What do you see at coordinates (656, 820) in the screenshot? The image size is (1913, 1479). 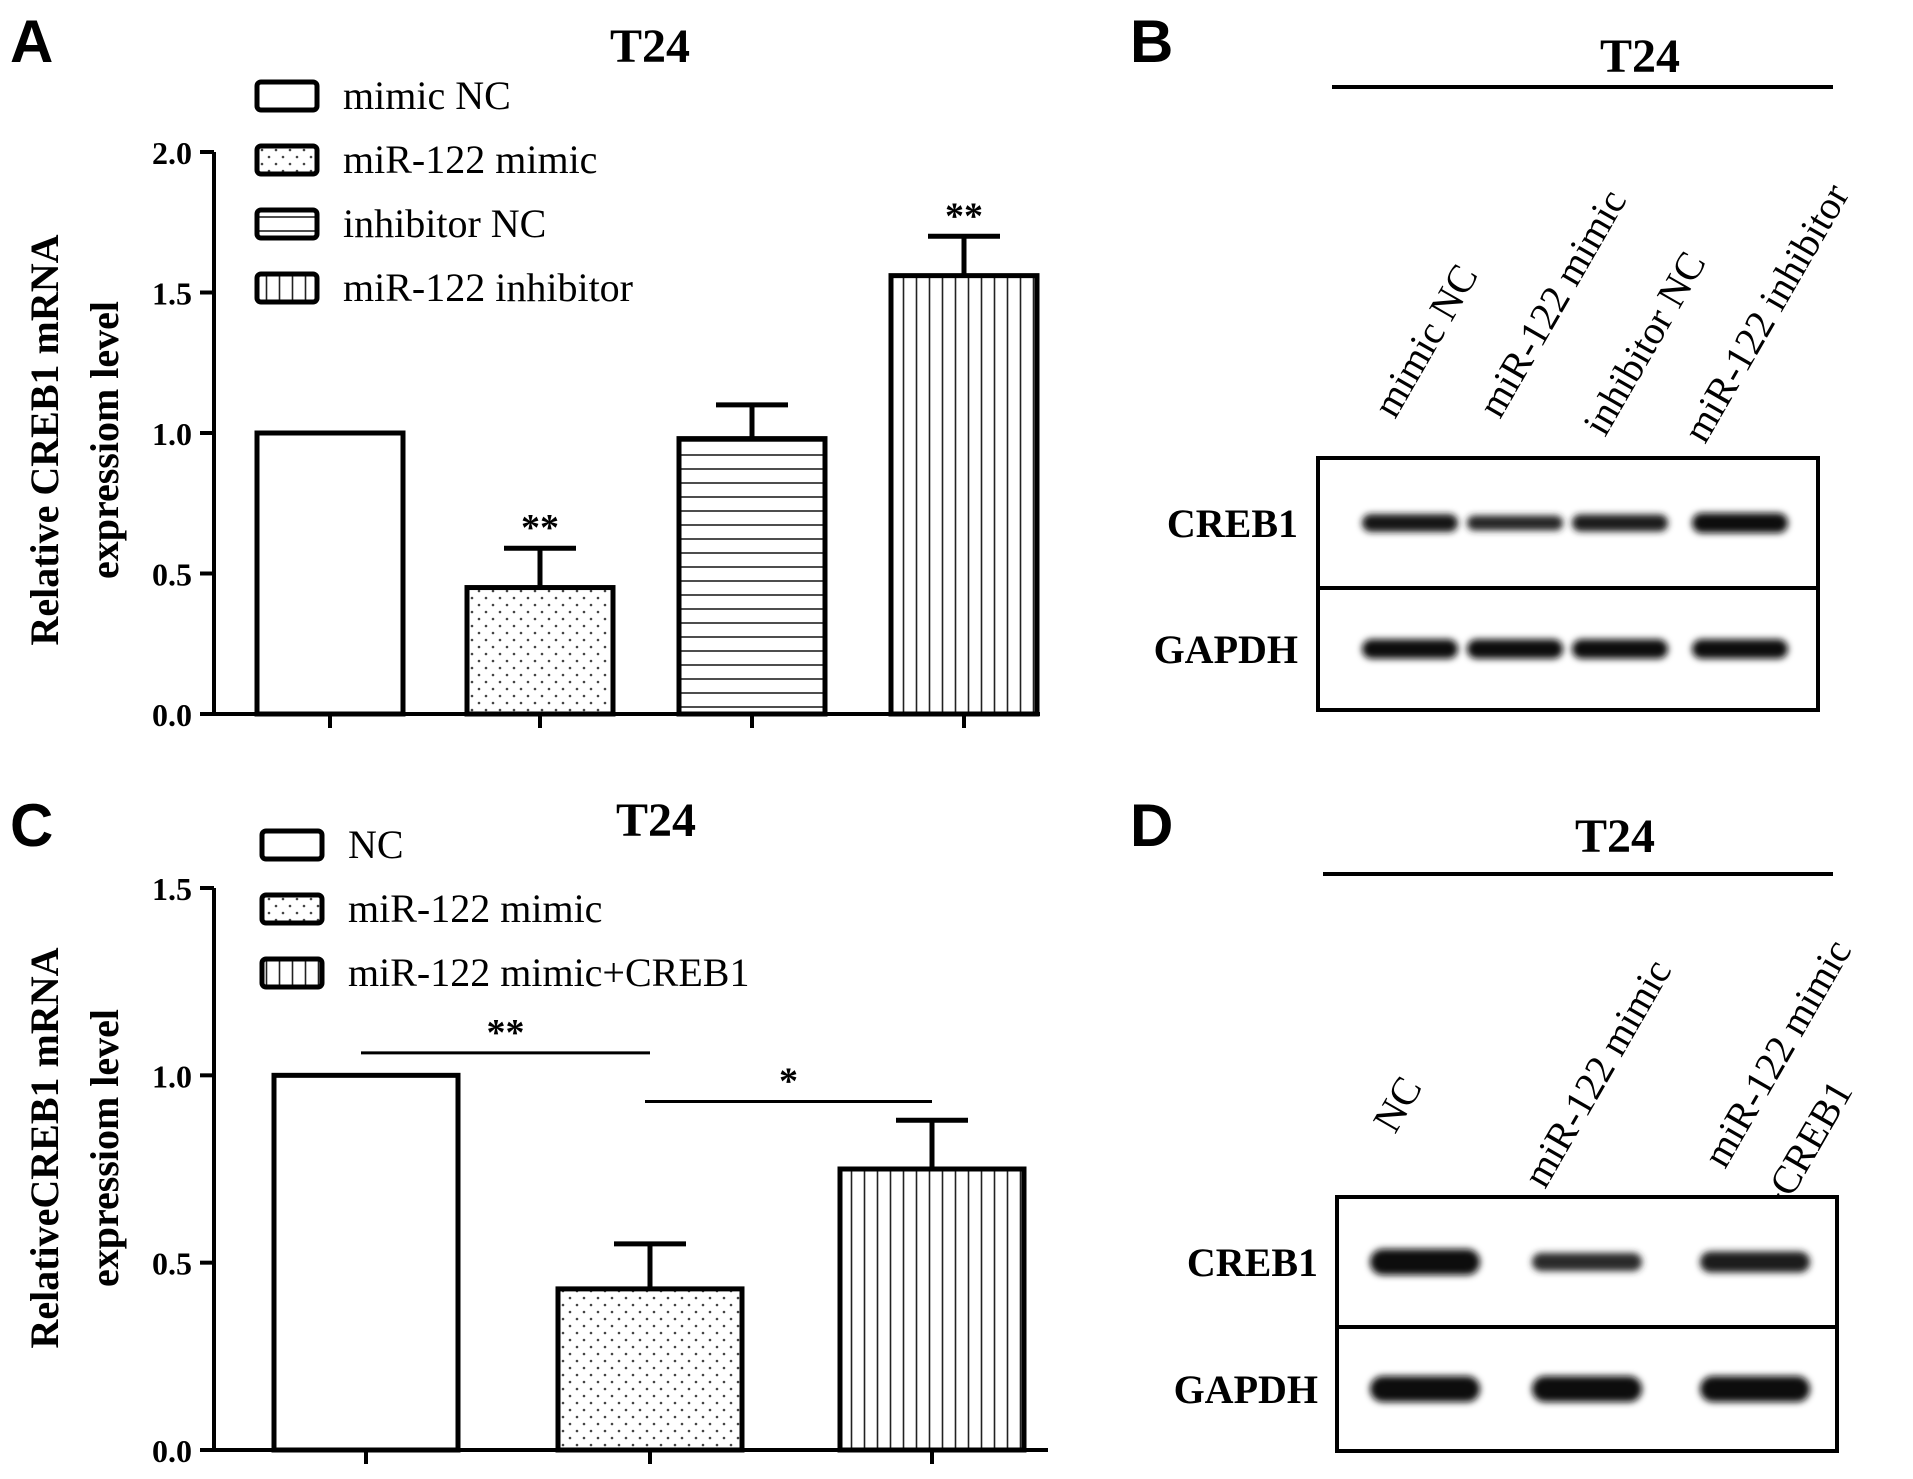 I see `panel-c-title: T24` at bounding box center [656, 820].